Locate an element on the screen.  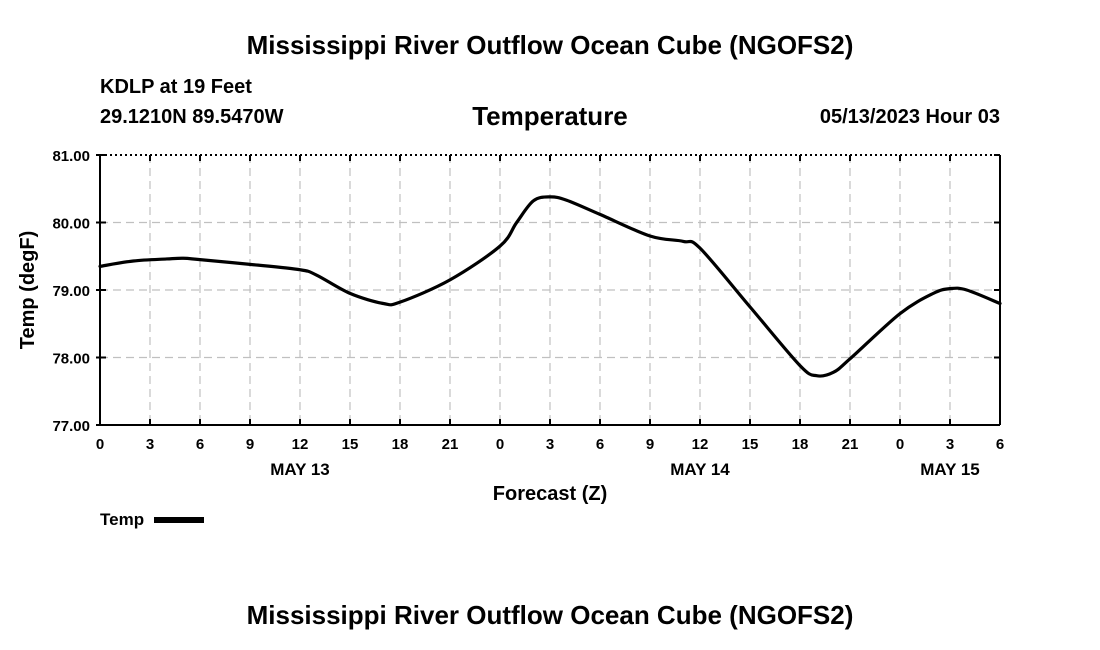
y-tick-label: 77.00 is located at coordinates (71, 426).